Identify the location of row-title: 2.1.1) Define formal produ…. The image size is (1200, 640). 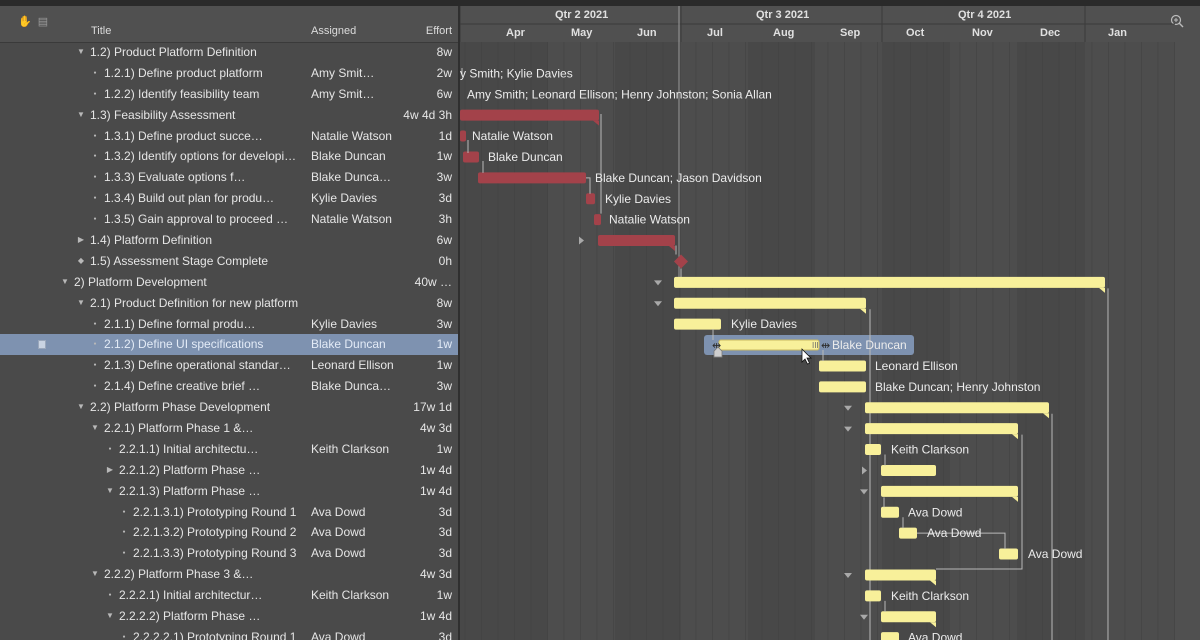
(180, 323).